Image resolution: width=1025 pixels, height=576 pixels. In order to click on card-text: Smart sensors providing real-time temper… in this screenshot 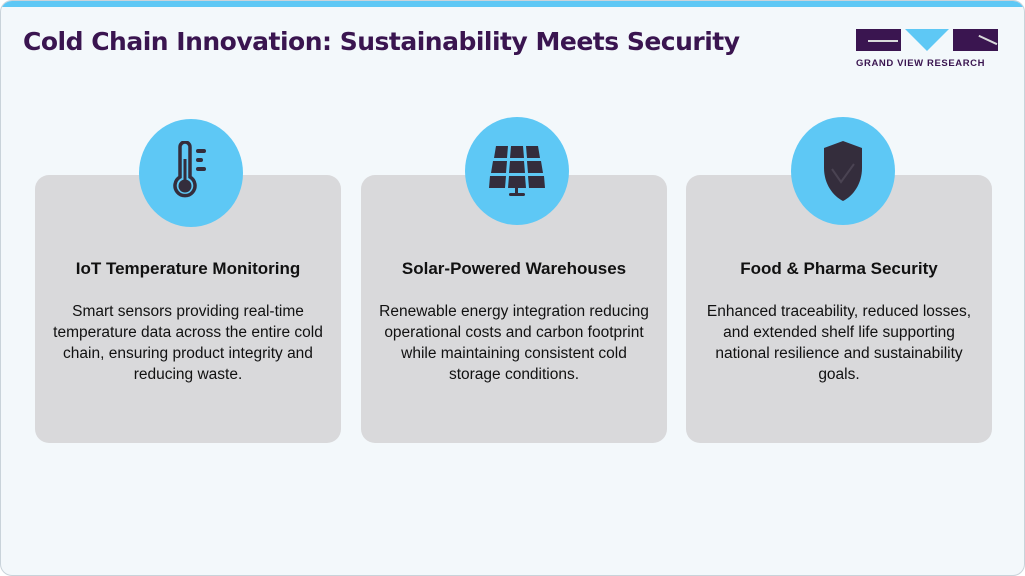, I will do `click(188, 343)`.